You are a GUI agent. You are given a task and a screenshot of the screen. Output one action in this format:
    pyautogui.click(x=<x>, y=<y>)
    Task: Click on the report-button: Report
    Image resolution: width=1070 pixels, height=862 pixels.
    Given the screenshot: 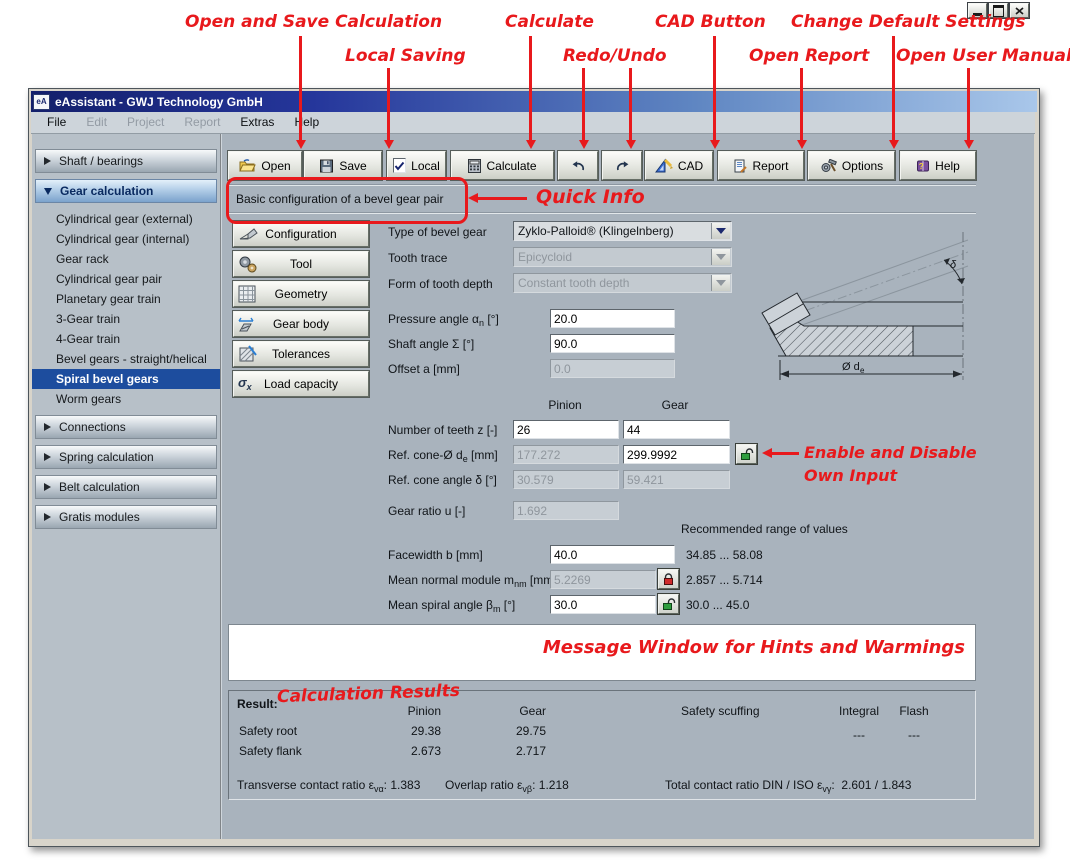 What is the action you would take?
    pyautogui.click(x=761, y=165)
    